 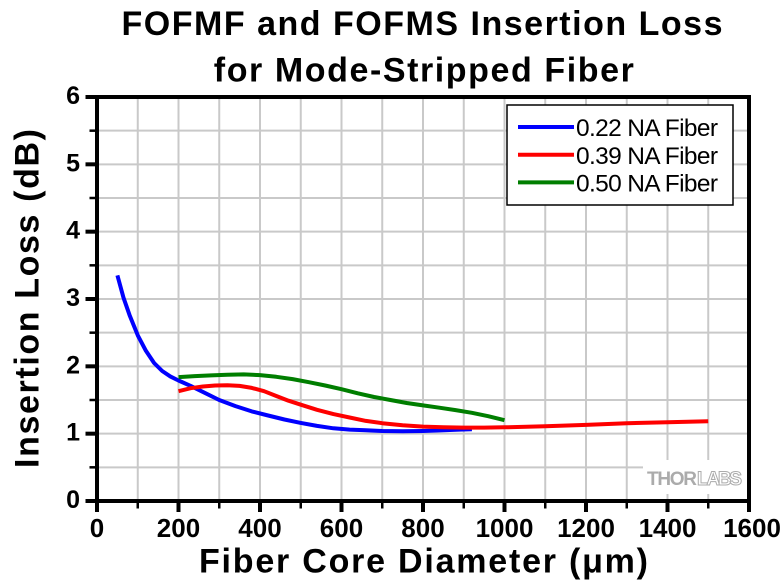 What do you see at coordinates (672, 479) in the screenshot?
I see `svg-text: THOR` at bounding box center [672, 479].